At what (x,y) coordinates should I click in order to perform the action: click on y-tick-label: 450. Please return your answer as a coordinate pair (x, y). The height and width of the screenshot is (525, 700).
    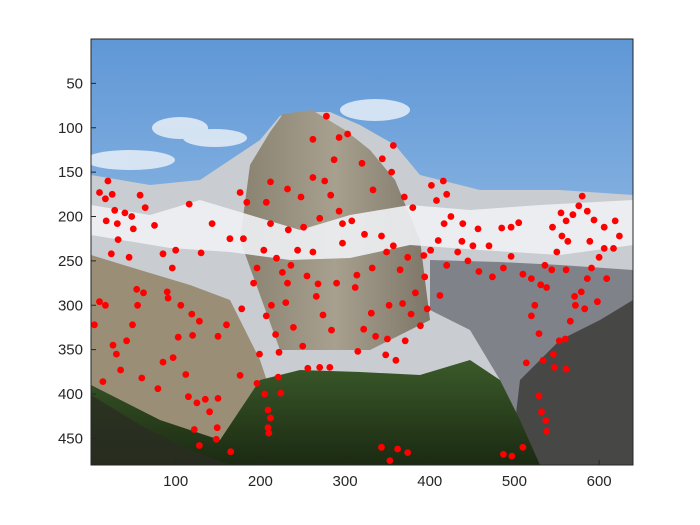
    Looking at the image, I should click on (70, 438).